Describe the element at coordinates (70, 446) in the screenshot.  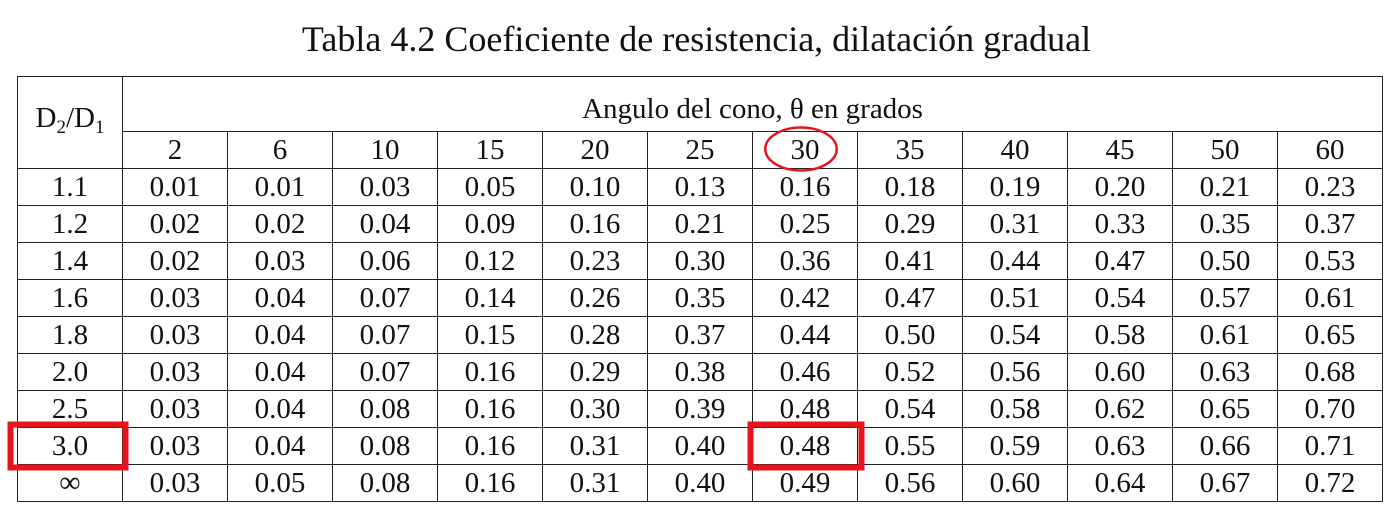
I see `ratio-cell: 3.0` at that location.